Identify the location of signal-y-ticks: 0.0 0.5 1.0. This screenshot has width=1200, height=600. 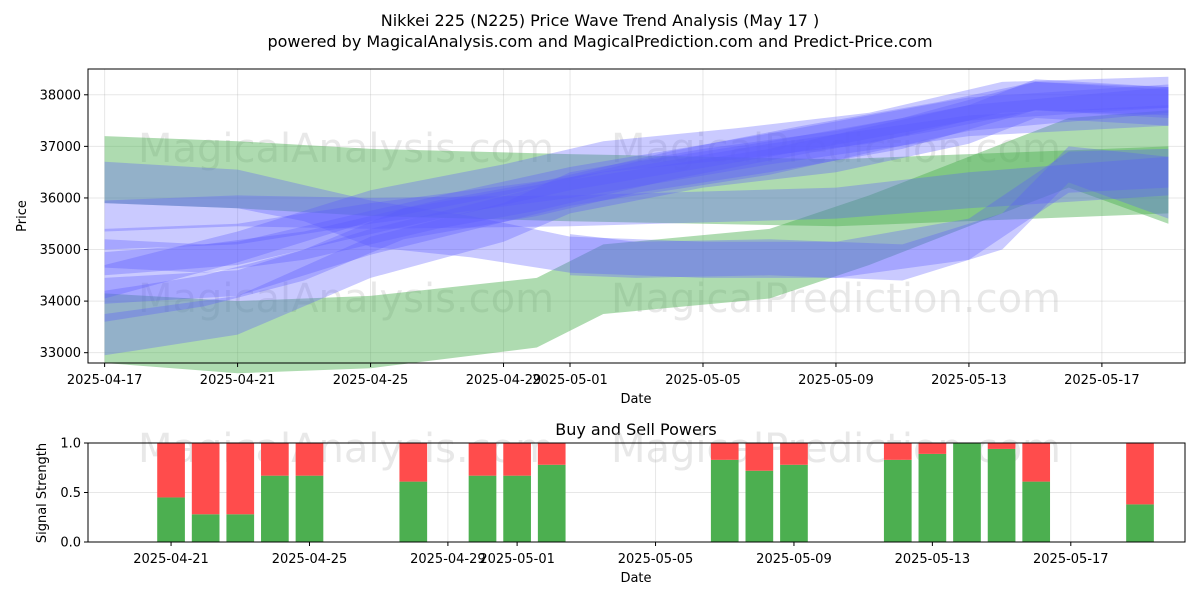
(74, 494).